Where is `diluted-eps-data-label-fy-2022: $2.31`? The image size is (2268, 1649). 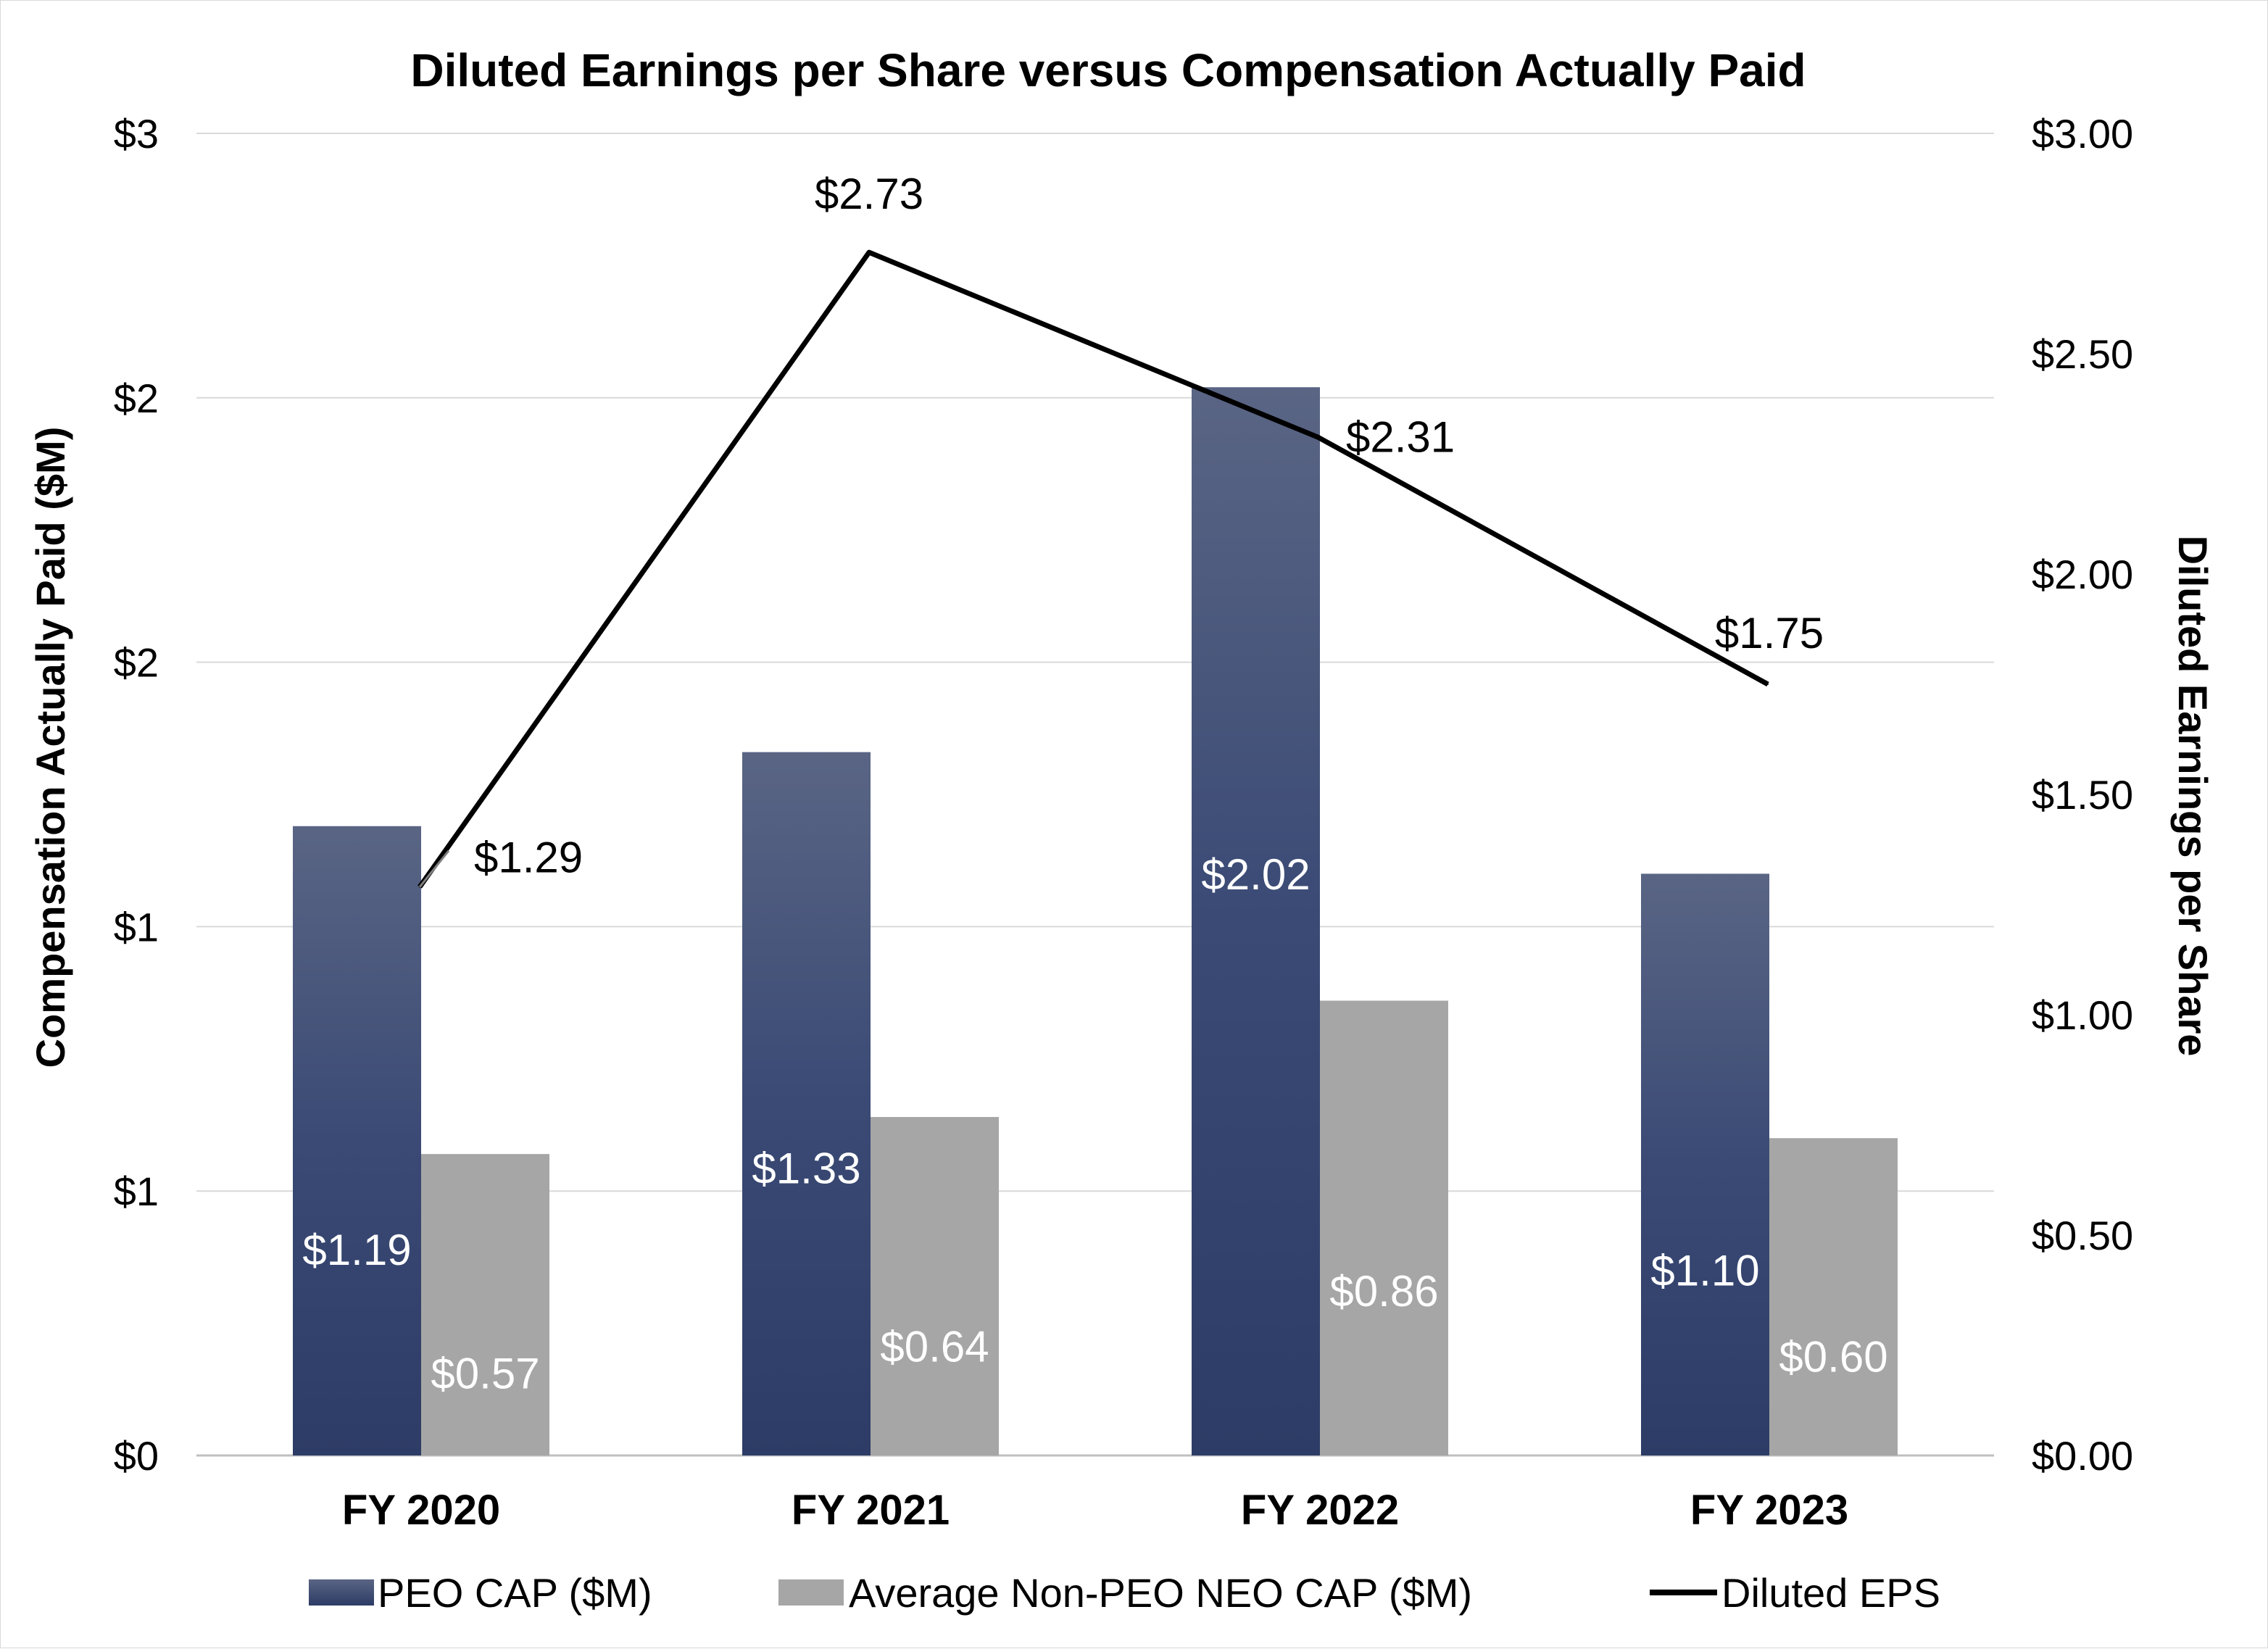 diluted-eps-data-label-fy-2022: $2.31 is located at coordinates (1400, 437).